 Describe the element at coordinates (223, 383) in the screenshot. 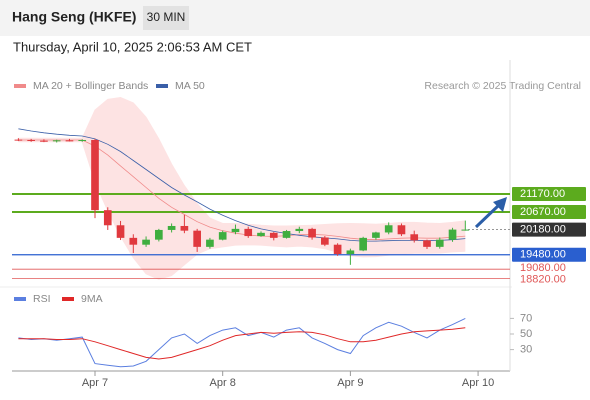

I see `x-tick-label: Apr 8` at that location.